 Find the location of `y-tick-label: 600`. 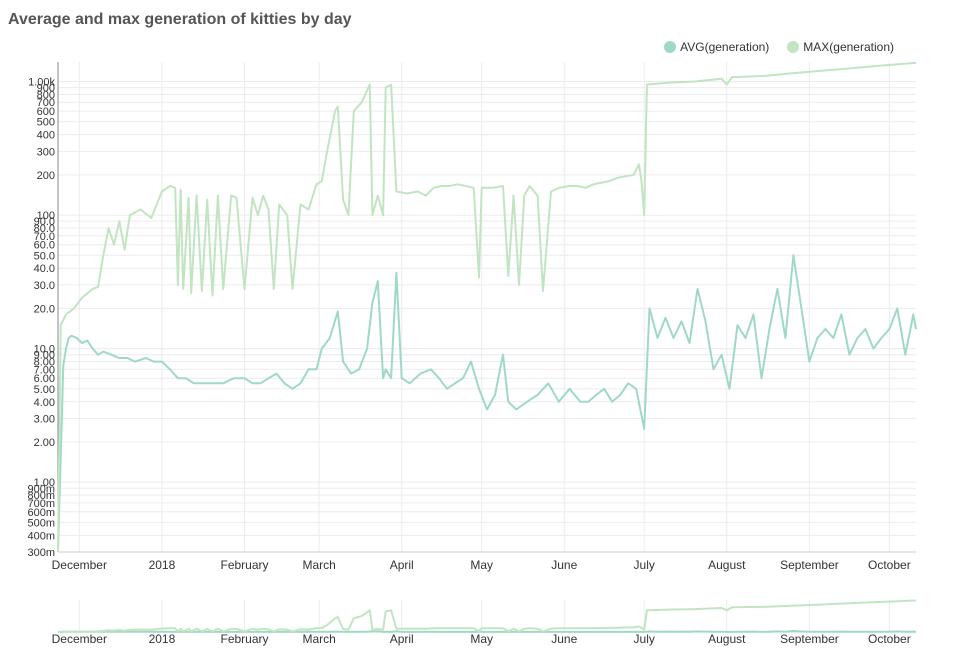

y-tick-label: 600 is located at coordinates (46, 112).